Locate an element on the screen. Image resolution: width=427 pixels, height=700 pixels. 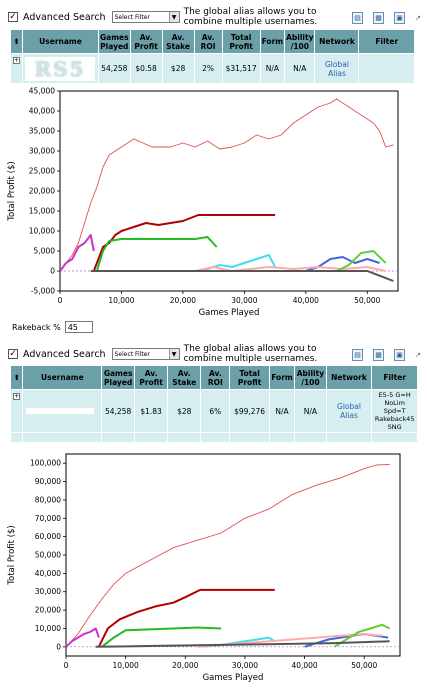
y-tick-label: 45,000 is located at coordinates (42, 91).